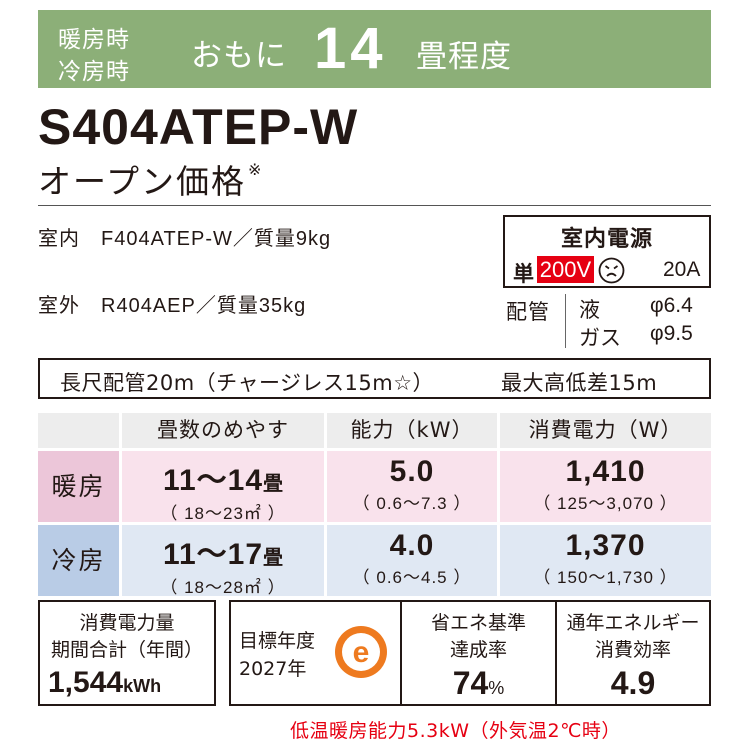 The width and height of the screenshot is (750, 750). I want to click on cooling-power: 1,370, so click(605, 545).